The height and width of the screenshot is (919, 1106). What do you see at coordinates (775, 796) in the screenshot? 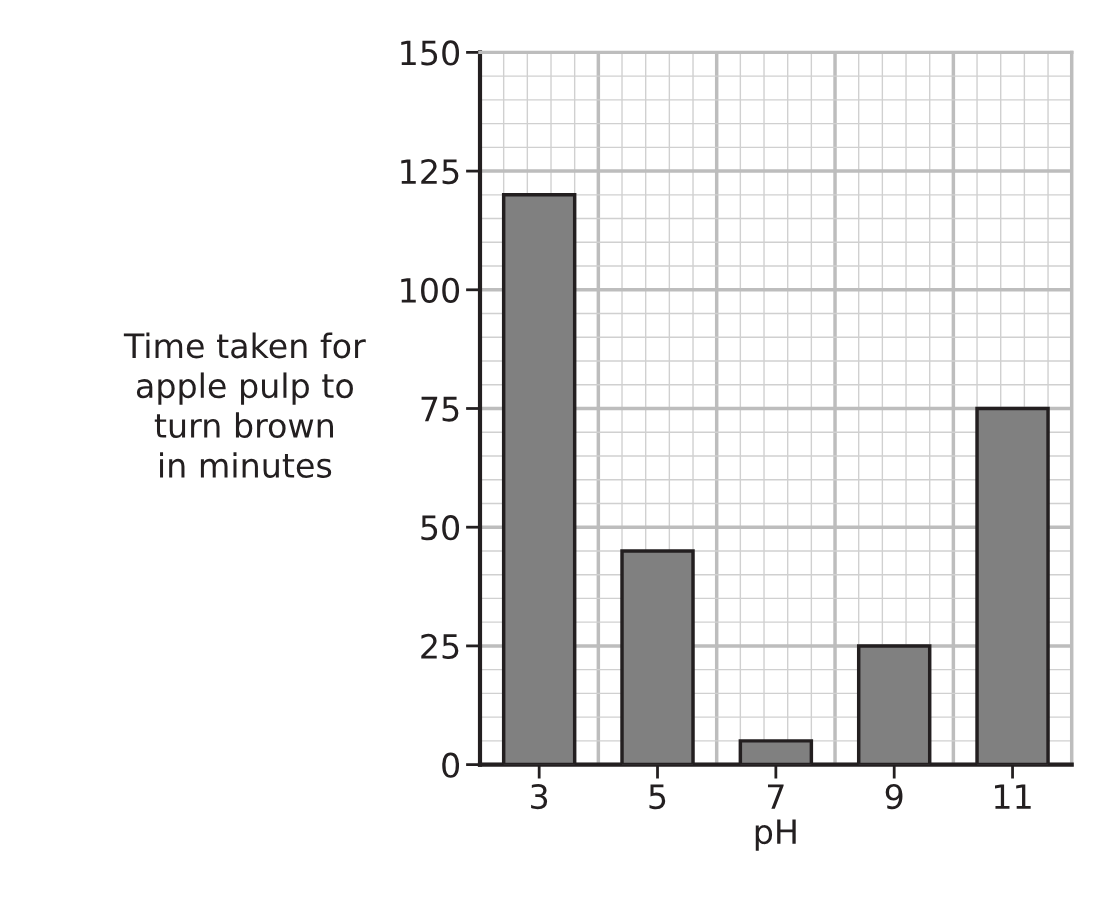
I see `x-tick-label: 7` at bounding box center [775, 796].